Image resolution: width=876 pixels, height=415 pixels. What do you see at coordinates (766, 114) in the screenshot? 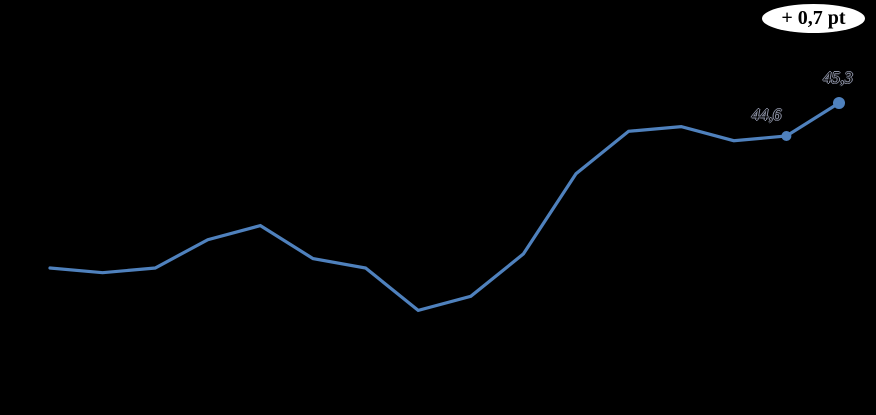
I see `data-label-previous: 44,6` at bounding box center [766, 114].